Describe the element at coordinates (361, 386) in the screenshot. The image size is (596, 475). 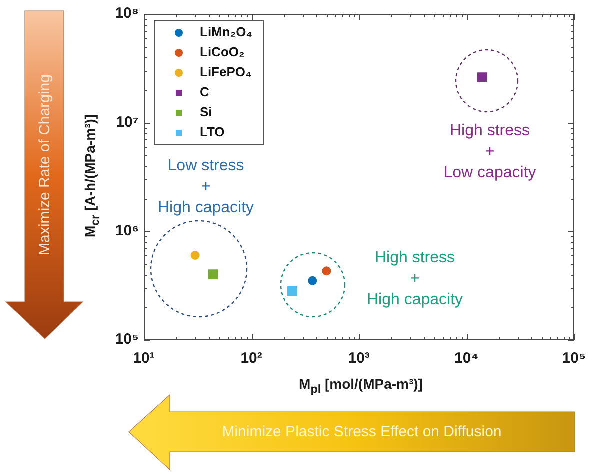
I see `x-axis-title: M$_{pl}$ [mol/(MPa-m³)]` at that location.